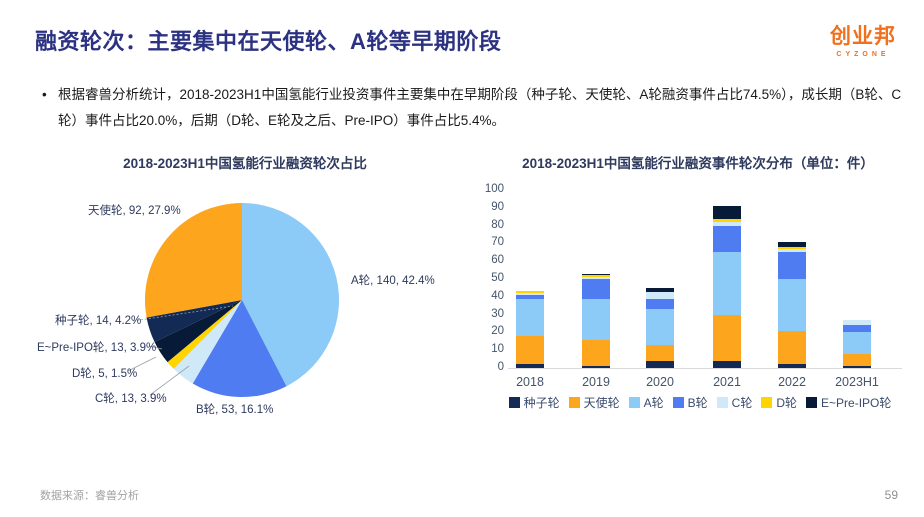 The height and width of the screenshot is (517, 924). I want to click on bar-segment-2022-E~Pre-IPO轮, so click(792, 244).